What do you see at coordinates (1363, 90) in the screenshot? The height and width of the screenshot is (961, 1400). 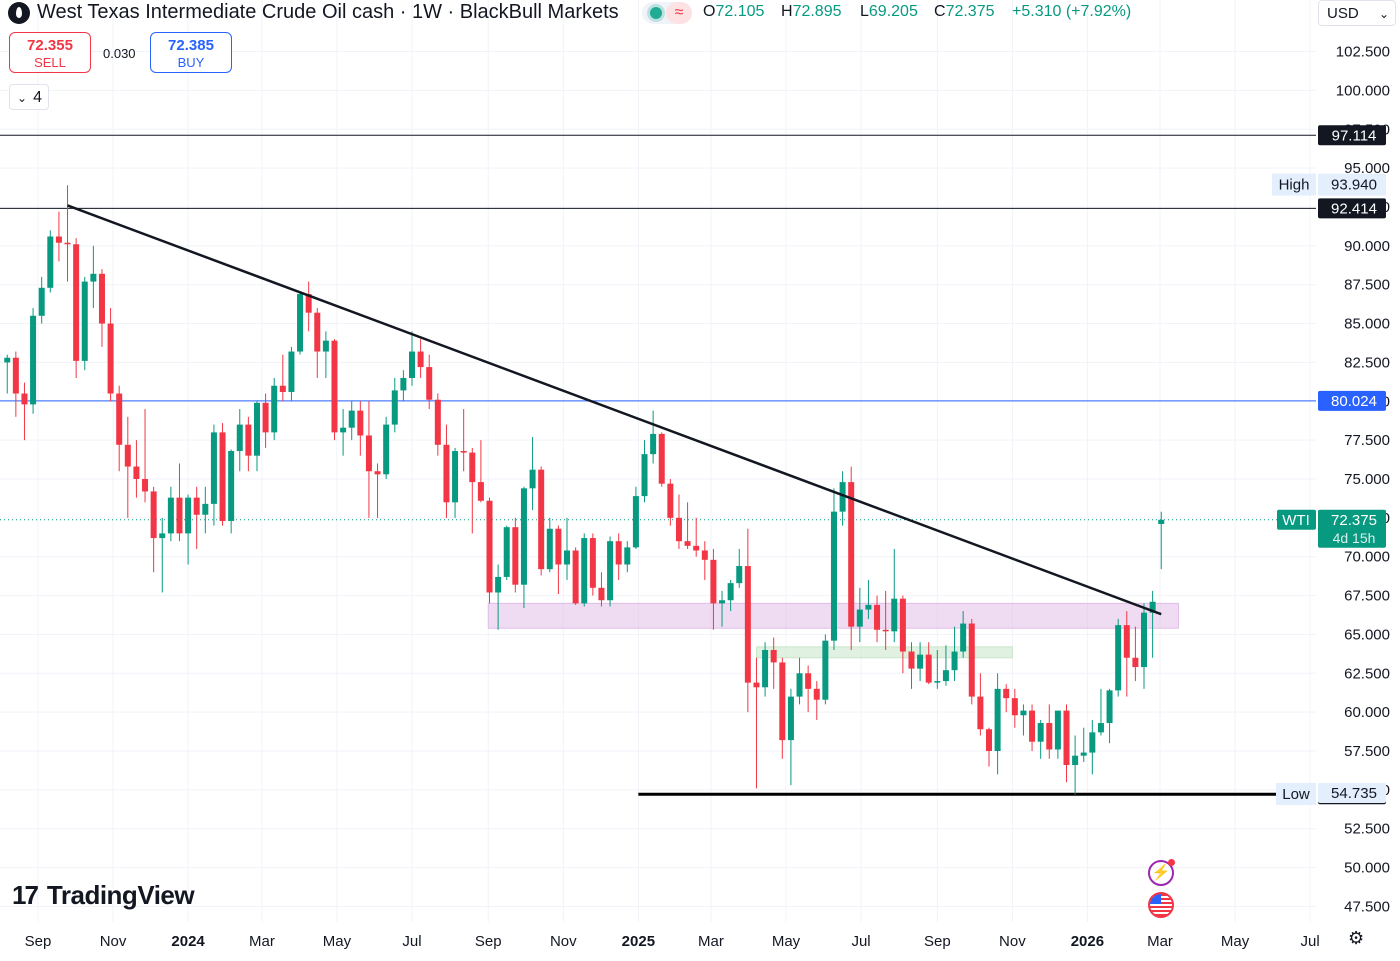 I see `y-tick-label: 100.000` at bounding box center [1363, 90].